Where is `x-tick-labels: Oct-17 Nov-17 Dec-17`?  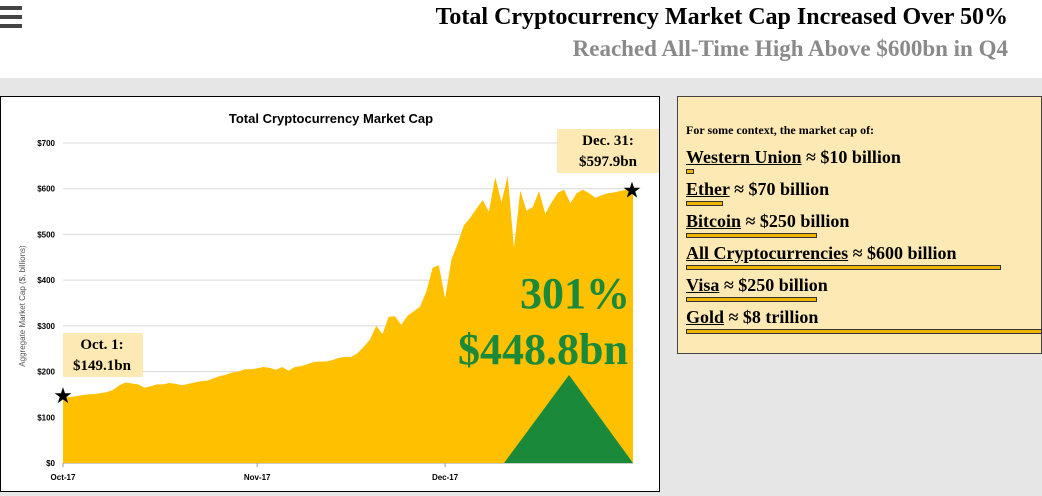 x-tick-labels: Oct-17 Nov-17 Dec-17 is located at coordinates (255, 472).